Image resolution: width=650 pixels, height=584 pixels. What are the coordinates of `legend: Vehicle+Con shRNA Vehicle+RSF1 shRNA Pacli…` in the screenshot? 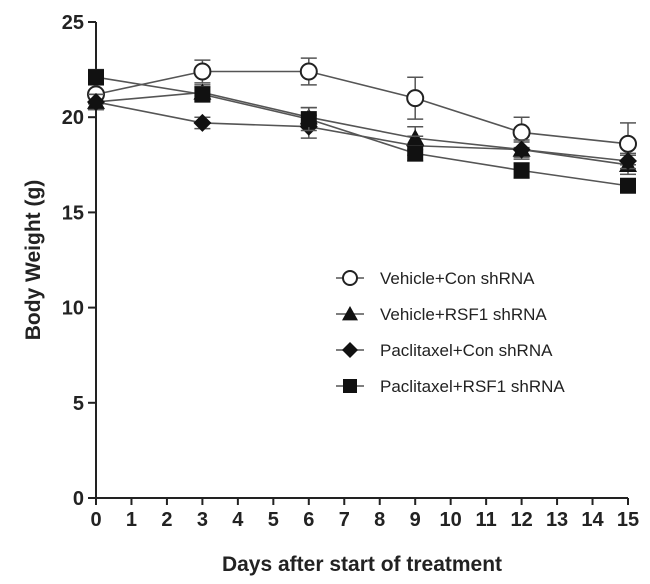 It's located at (450, 332).